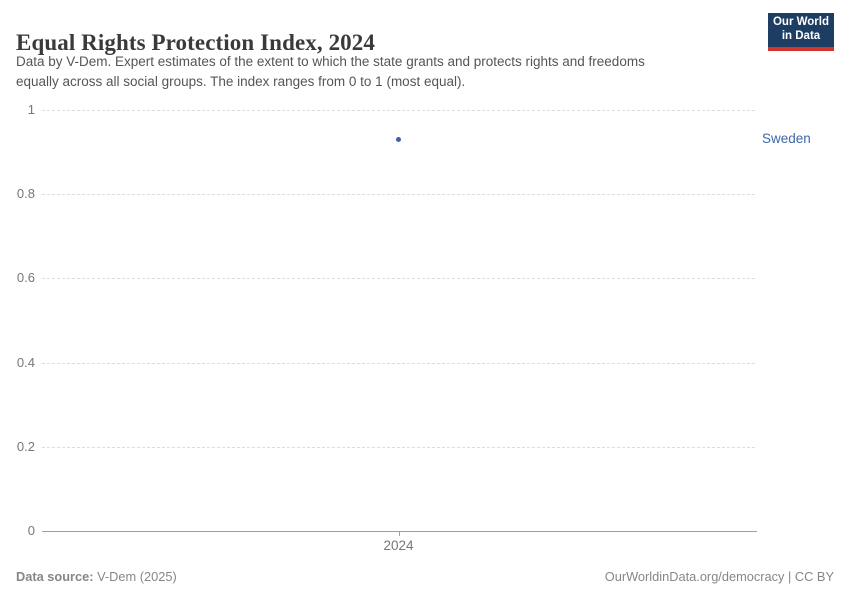  I want to click on x-axis-tick, so click(399, 533).